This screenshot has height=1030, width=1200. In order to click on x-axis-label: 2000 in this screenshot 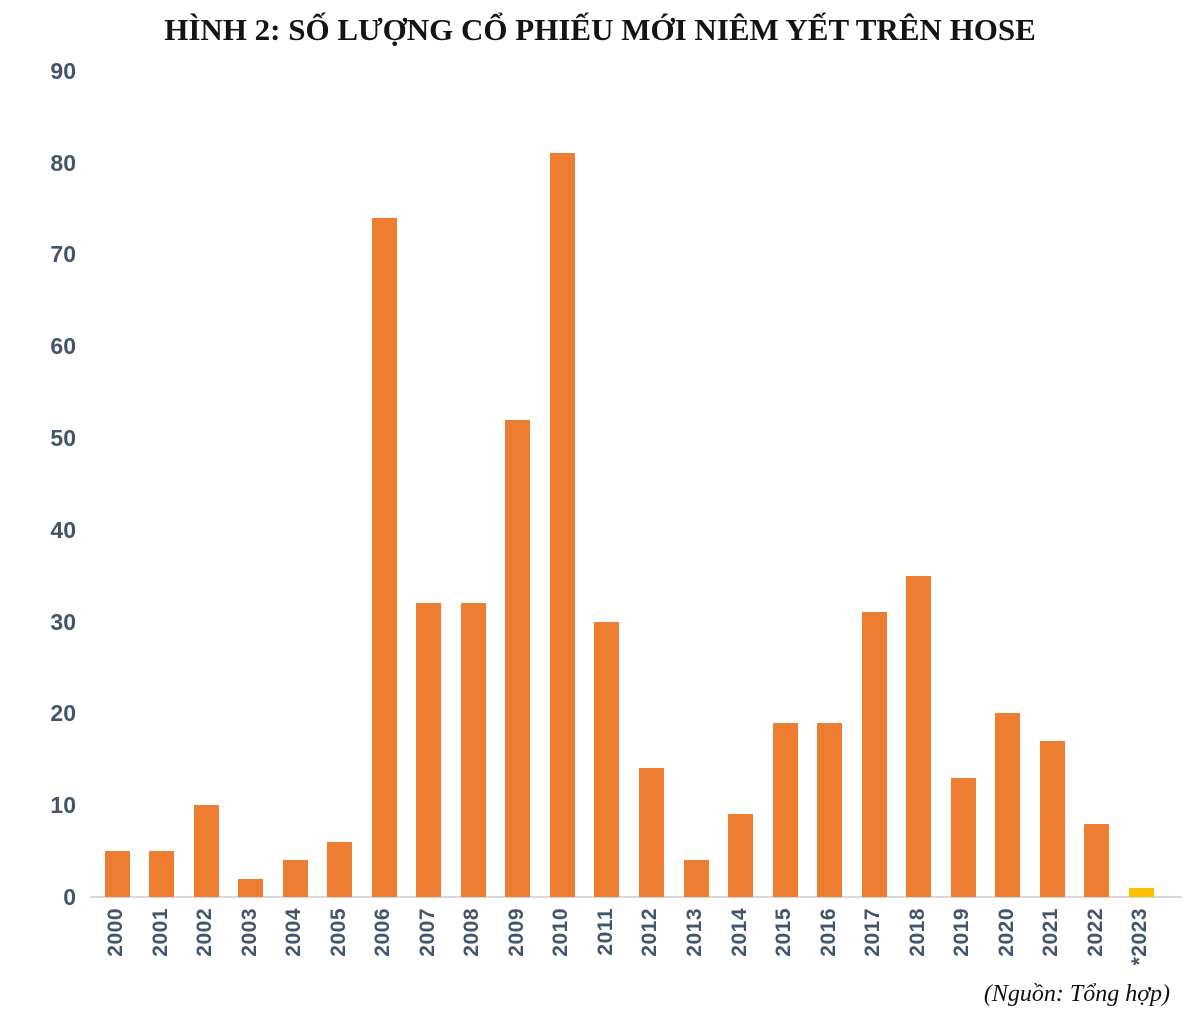, I will do `click(115, 932)`.